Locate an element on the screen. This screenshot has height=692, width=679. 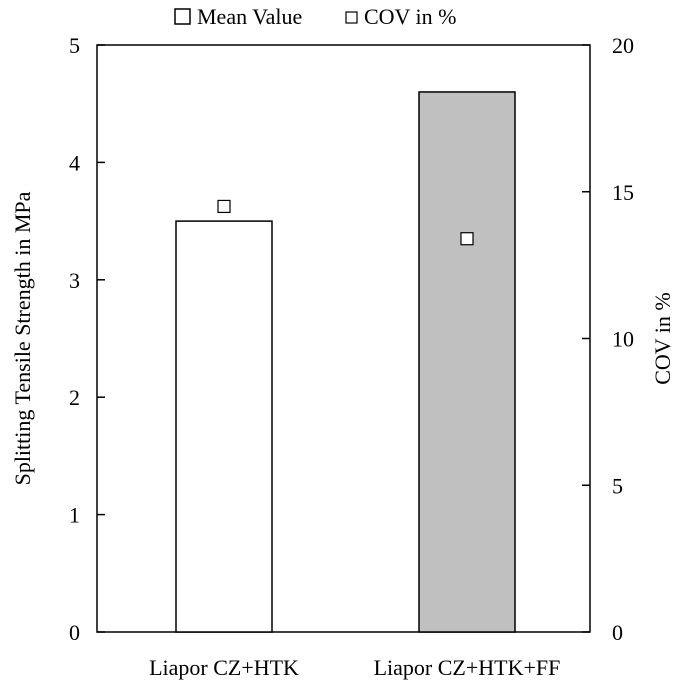
cov-markers is located at coordinates (345, 222).